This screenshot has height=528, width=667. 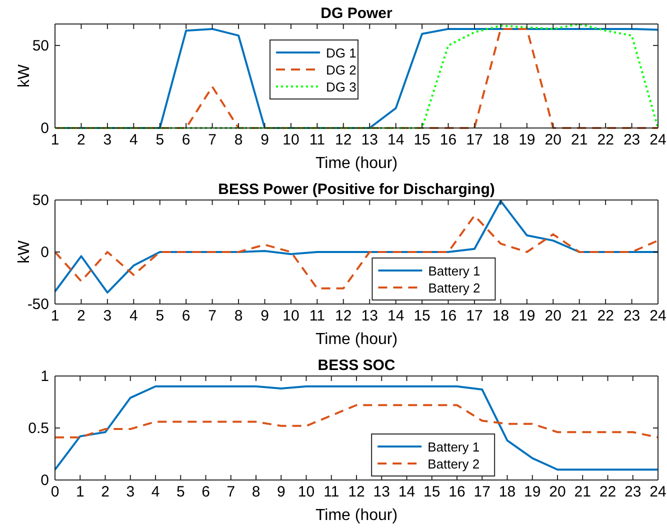 What do you see at coordinates (80, 492) in the screenshot?
I see `x-tick-label: 1` at bounding box center [80, 492].